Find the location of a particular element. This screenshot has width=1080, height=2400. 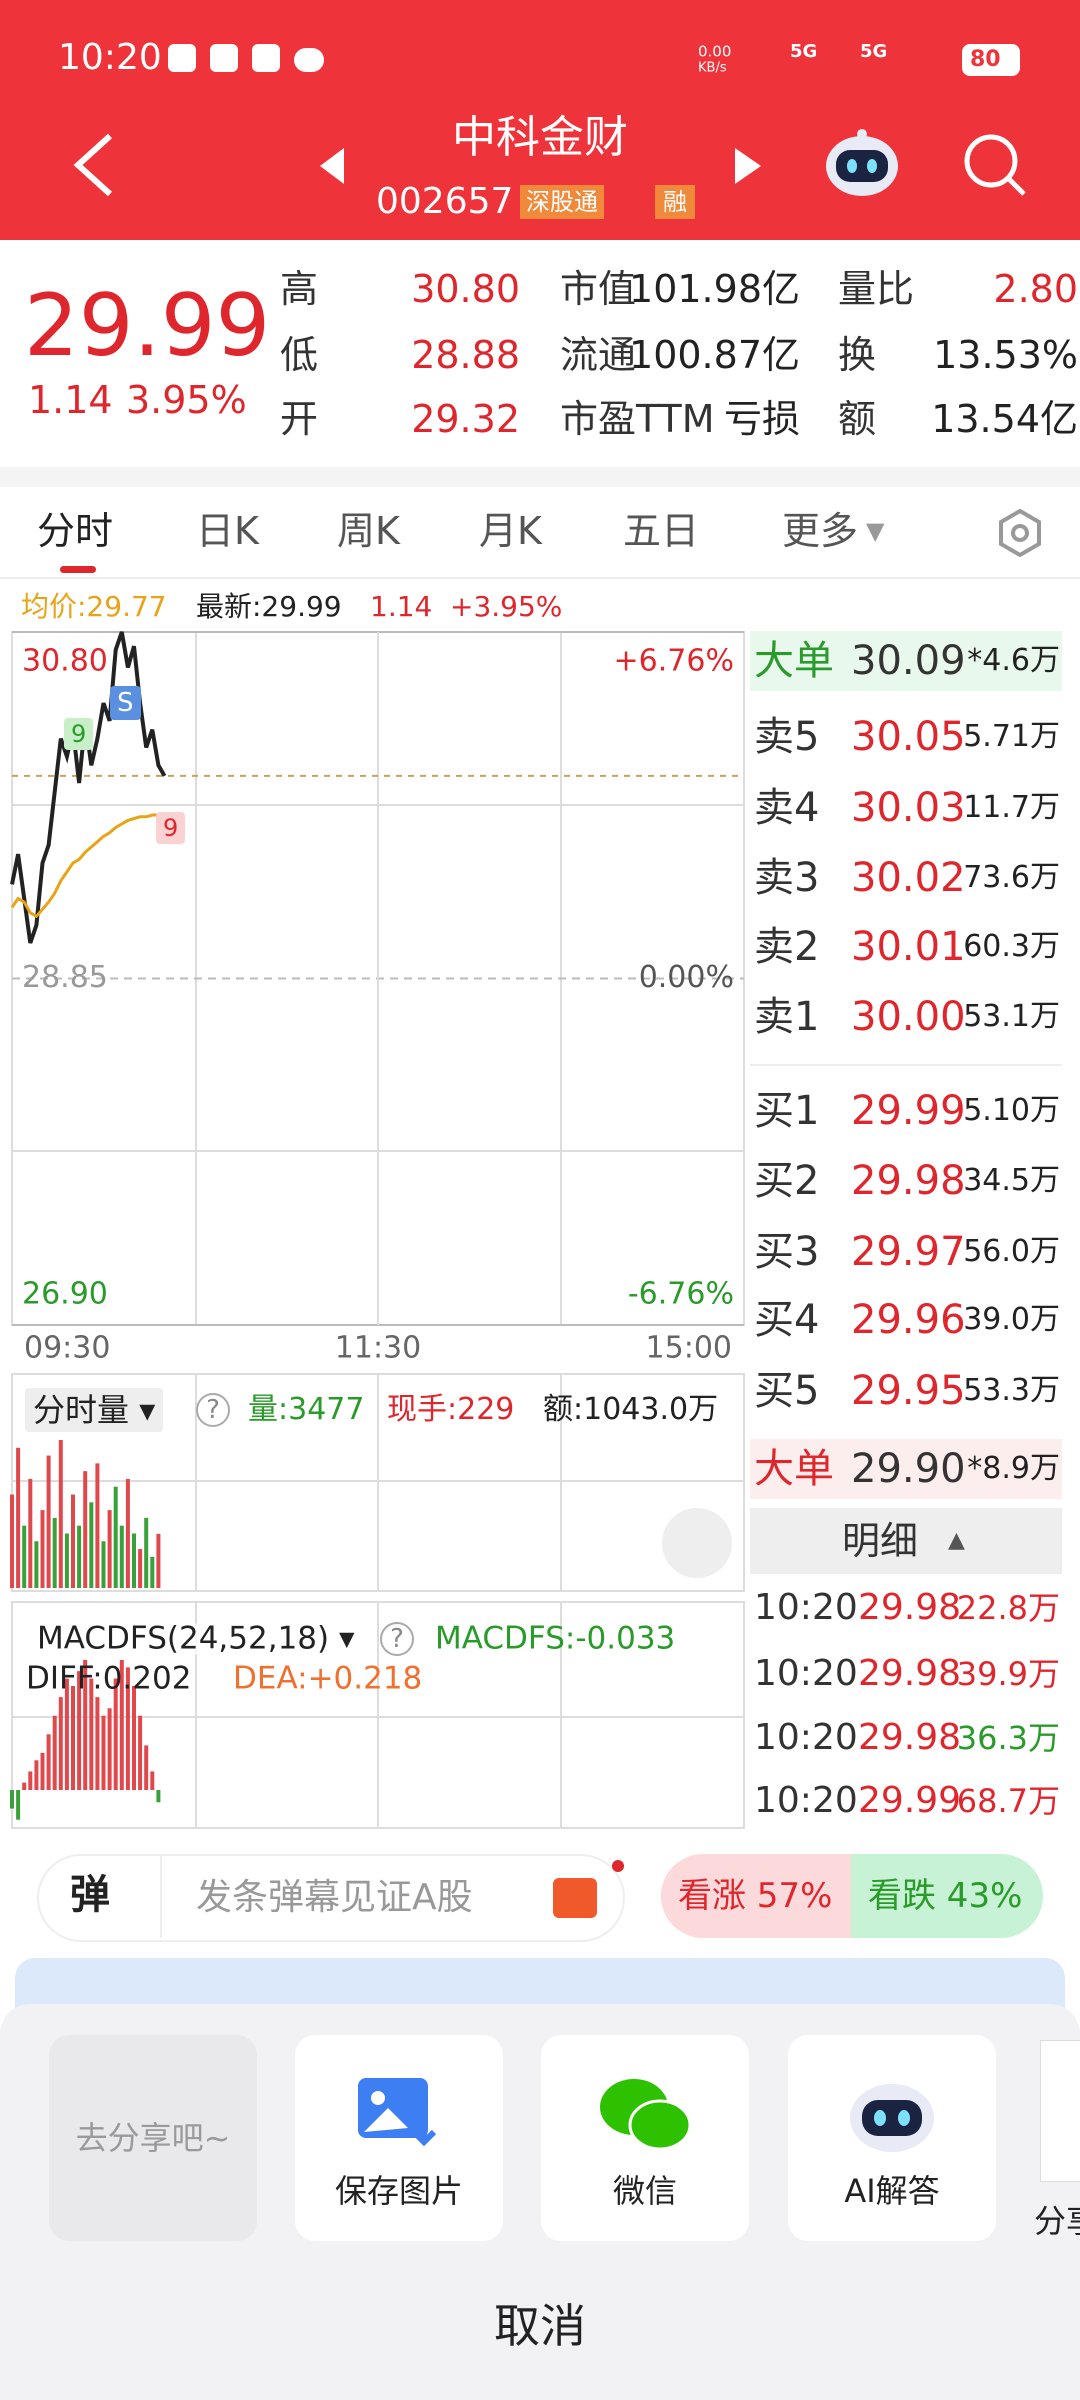

tab: 分时 is located at coordinates (75, 531).